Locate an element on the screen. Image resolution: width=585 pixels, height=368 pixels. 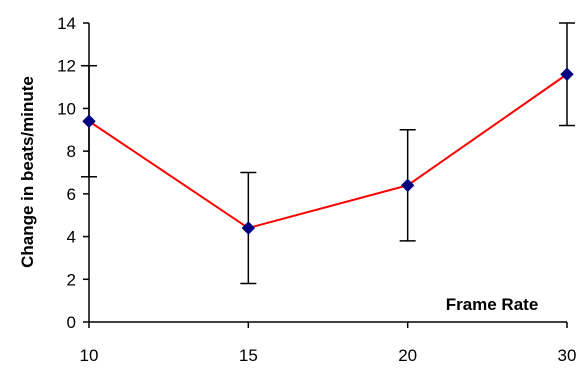
y-tick-label: 8 is located at coordinates (71, 151).